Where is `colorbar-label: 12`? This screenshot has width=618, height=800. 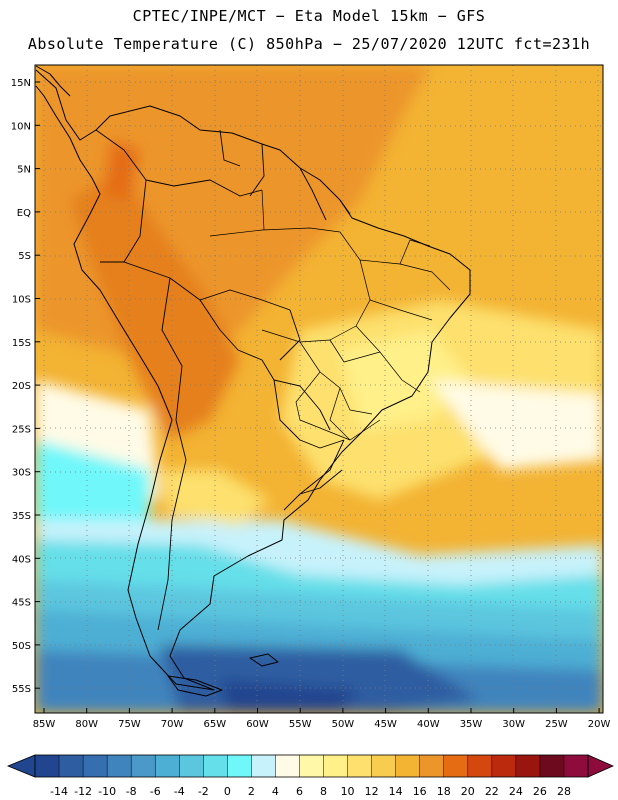
colorbar-label: 12 is located at coordinates (372, 791).